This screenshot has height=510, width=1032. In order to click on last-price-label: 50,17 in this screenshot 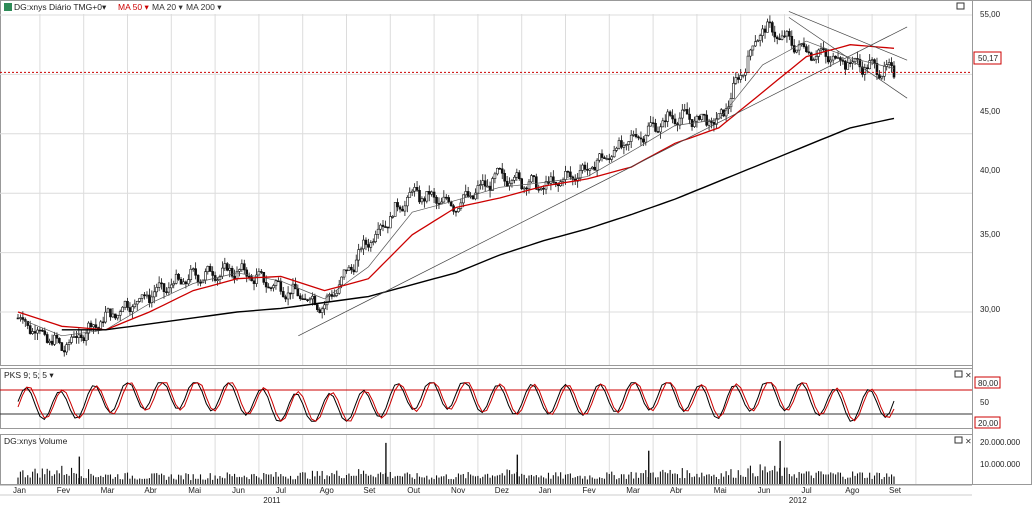, I will do `click(988, 58)`.